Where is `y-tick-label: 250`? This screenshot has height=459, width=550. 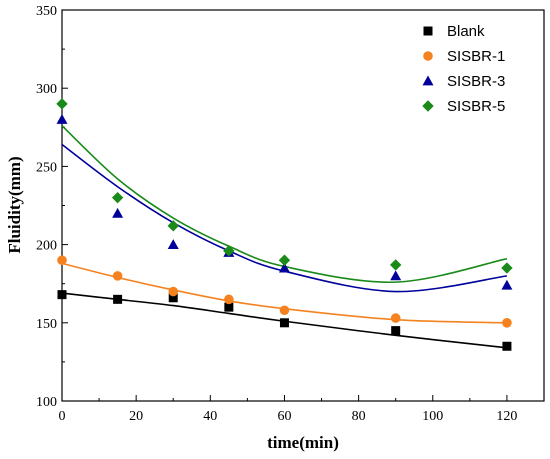
y-tick-label: 250 is located at coordinates (46, 167).